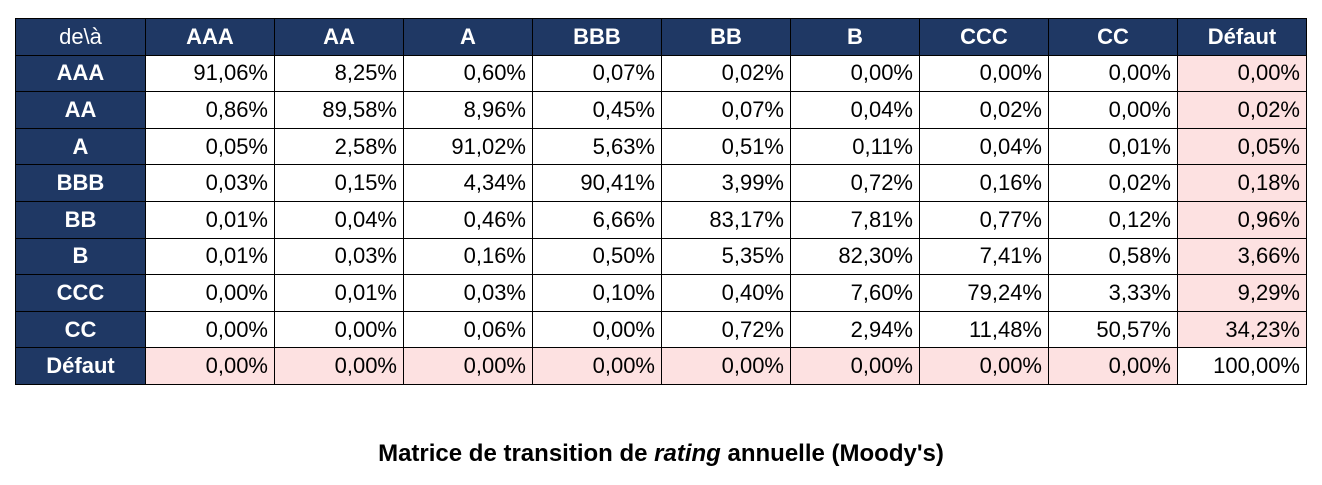 This screenshot has width=1322, height=485. What do you see at coordinates (80, 146) in the screenshot?
I see `row-header: A` at bounding box center [80, 146].